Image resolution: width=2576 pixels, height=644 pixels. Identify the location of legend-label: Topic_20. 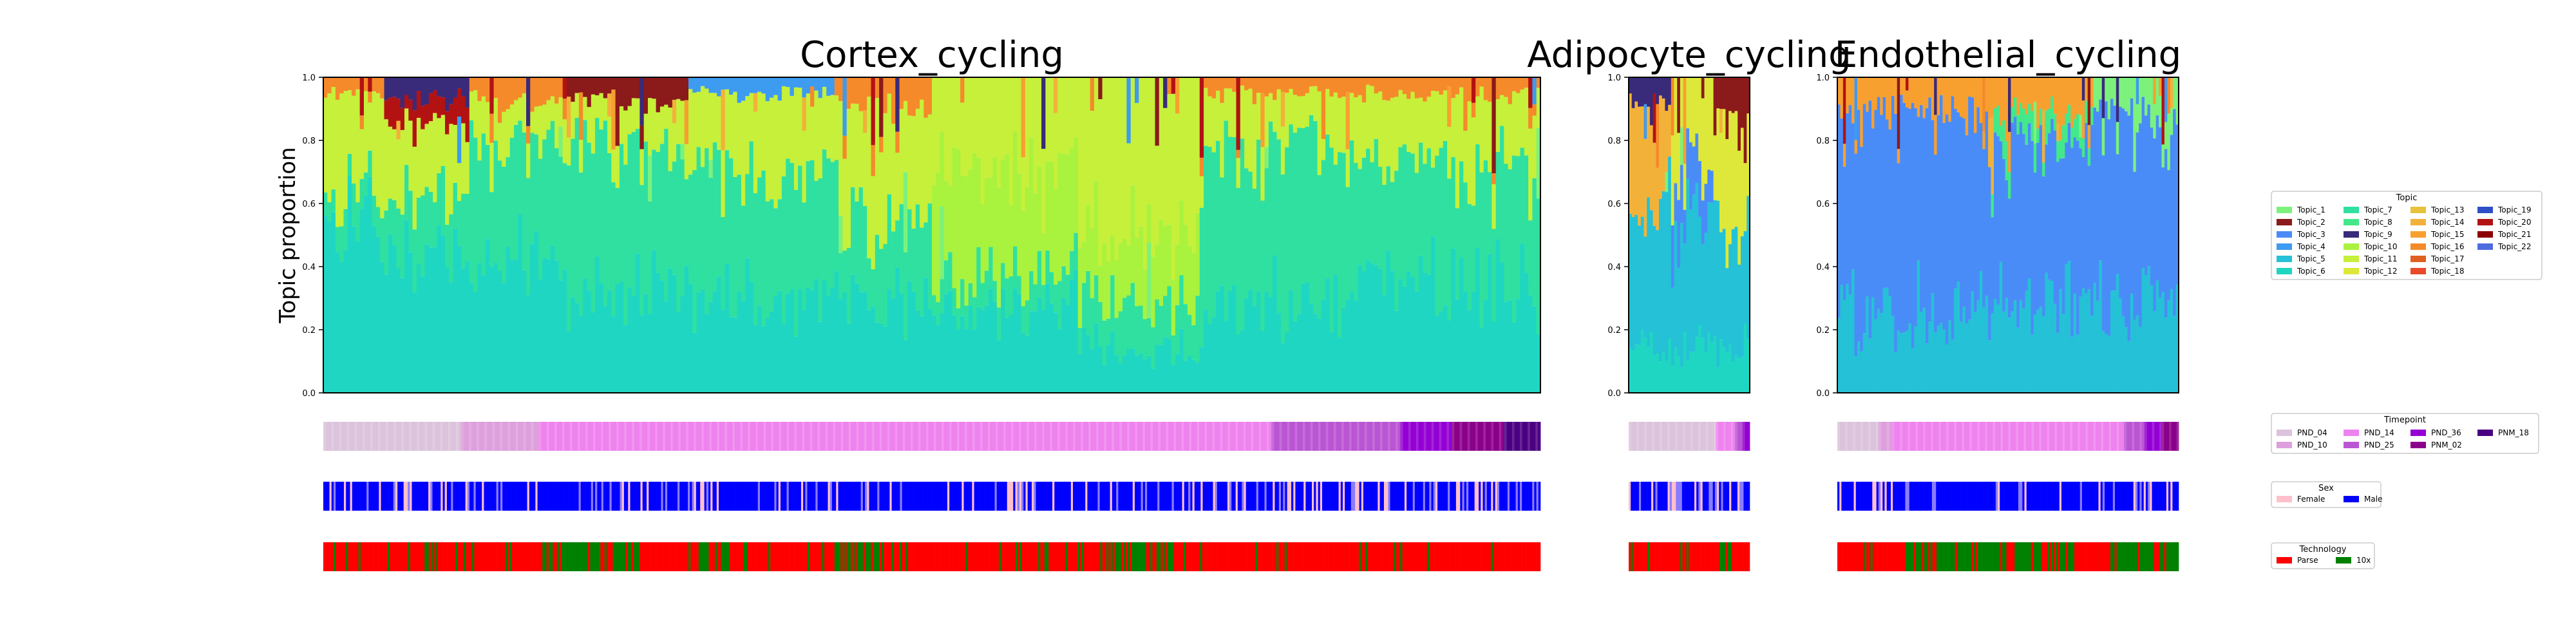
(2514, 223).